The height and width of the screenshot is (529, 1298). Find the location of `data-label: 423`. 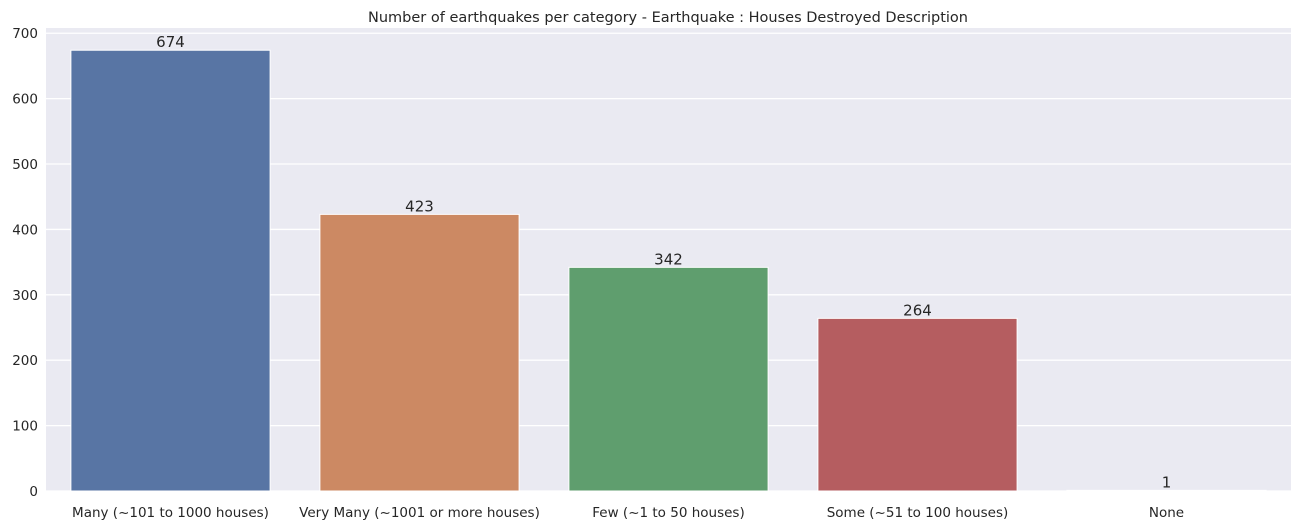

data-label: 423 is located at coordinates (419, 206).